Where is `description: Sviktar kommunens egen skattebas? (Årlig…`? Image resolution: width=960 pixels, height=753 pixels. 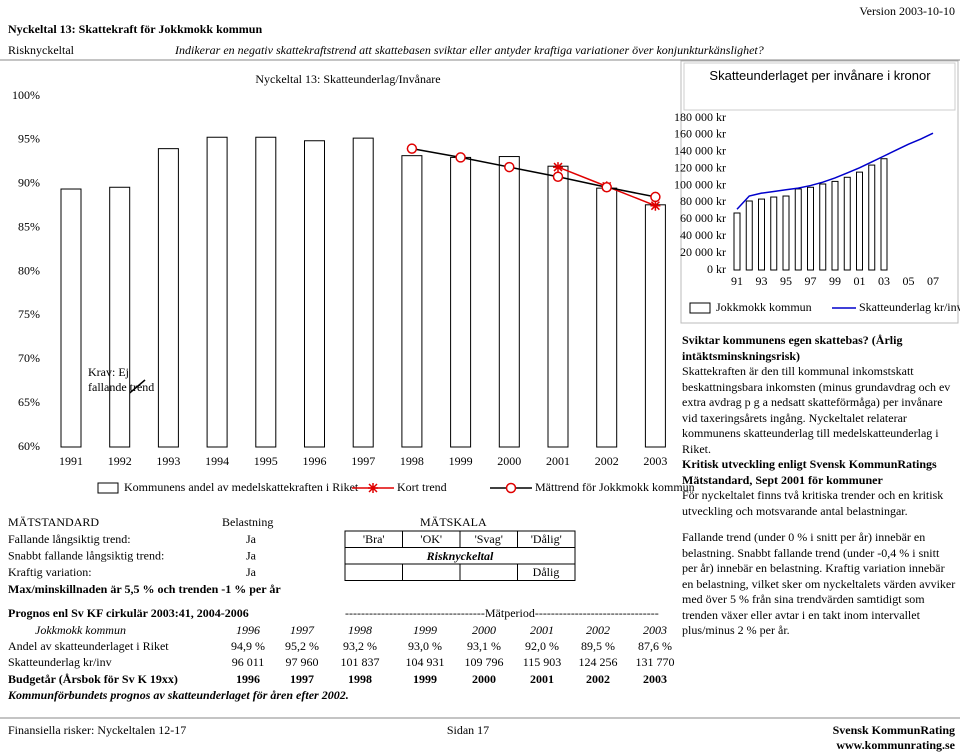
description: Sviktar kommunens egen skattebas? (Årlig… is located at coordinates (819, 395).